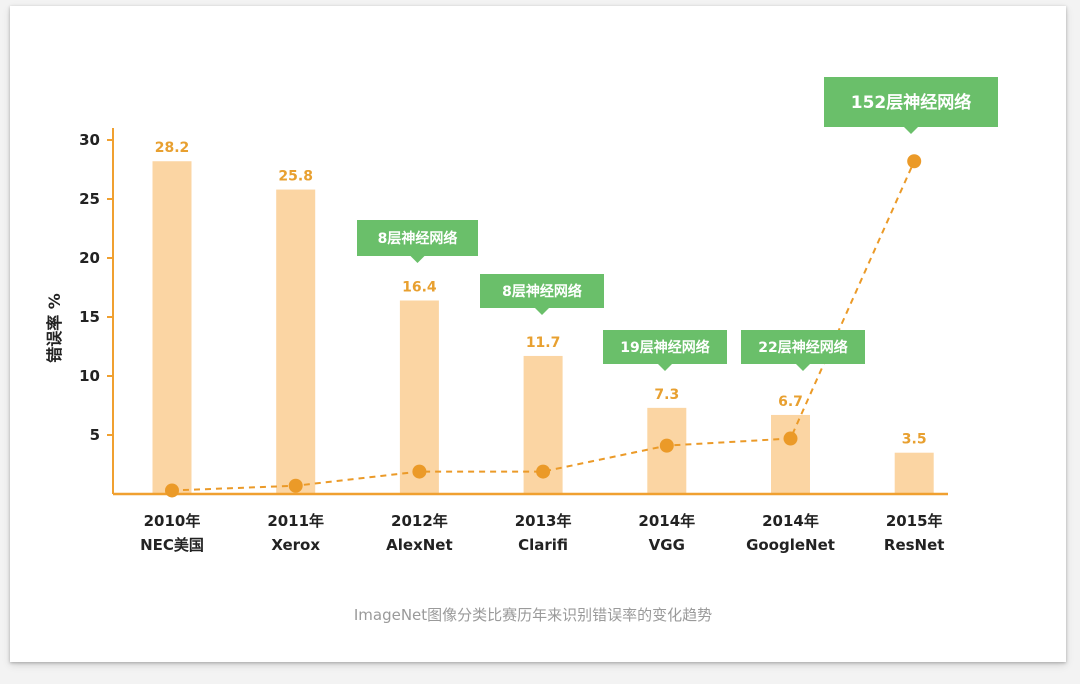 Image resolution: width=1080 pixels, height=684 pixels. I want to click on y-axis-label: 错误率 %, so click(54, 328).